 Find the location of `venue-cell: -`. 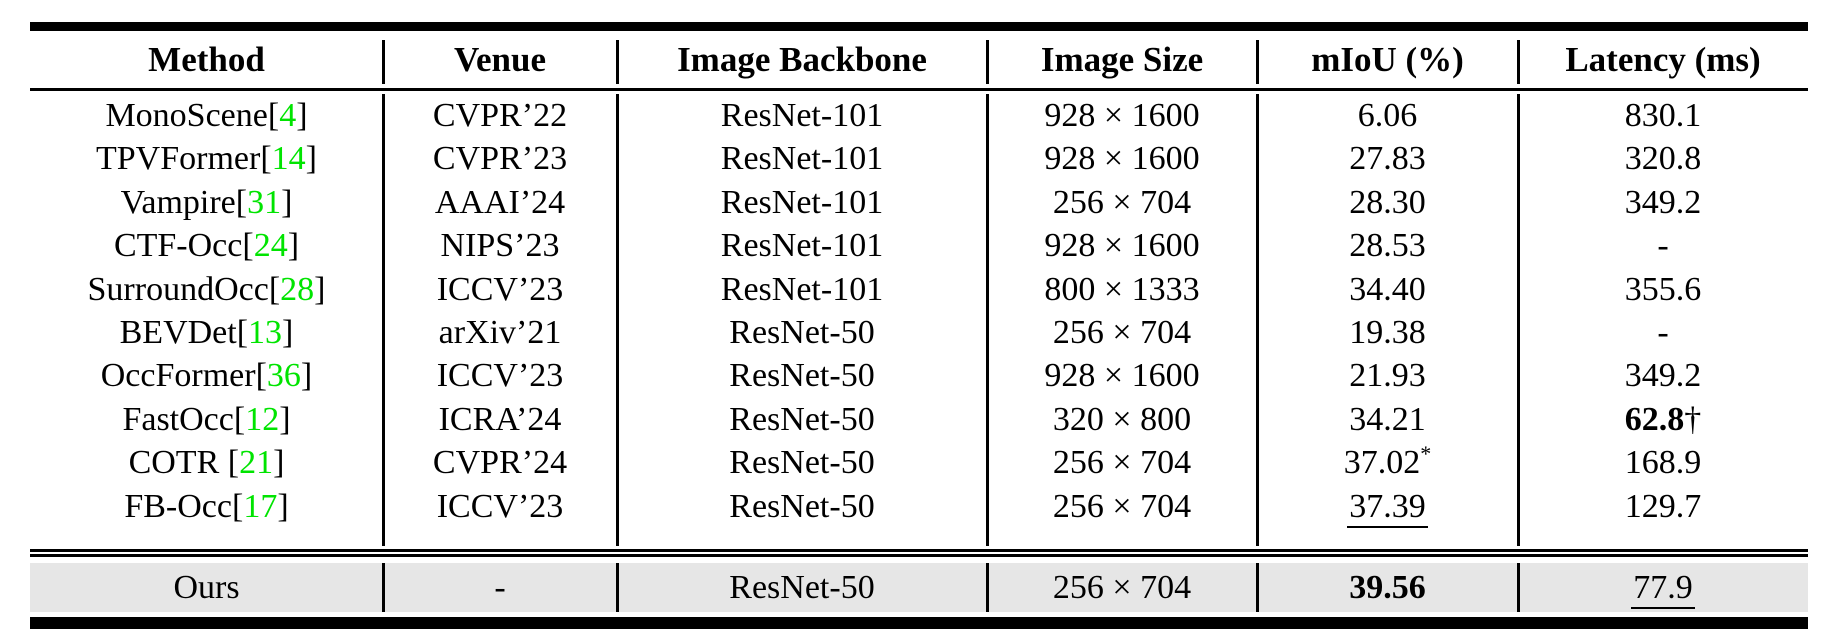

venue-cell: - is located at coordinates (500, 587).